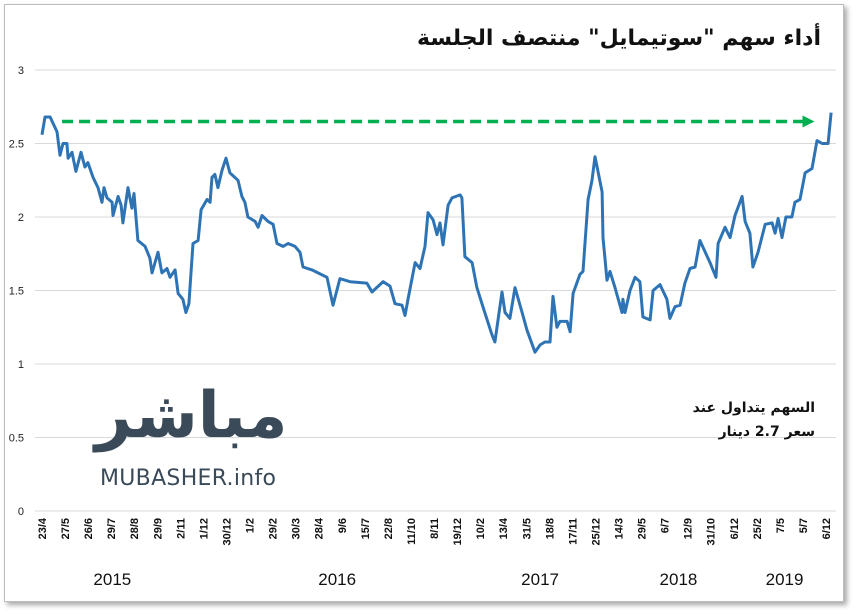  I want to click on y-tick-label: 0.5, so click(16, 439).